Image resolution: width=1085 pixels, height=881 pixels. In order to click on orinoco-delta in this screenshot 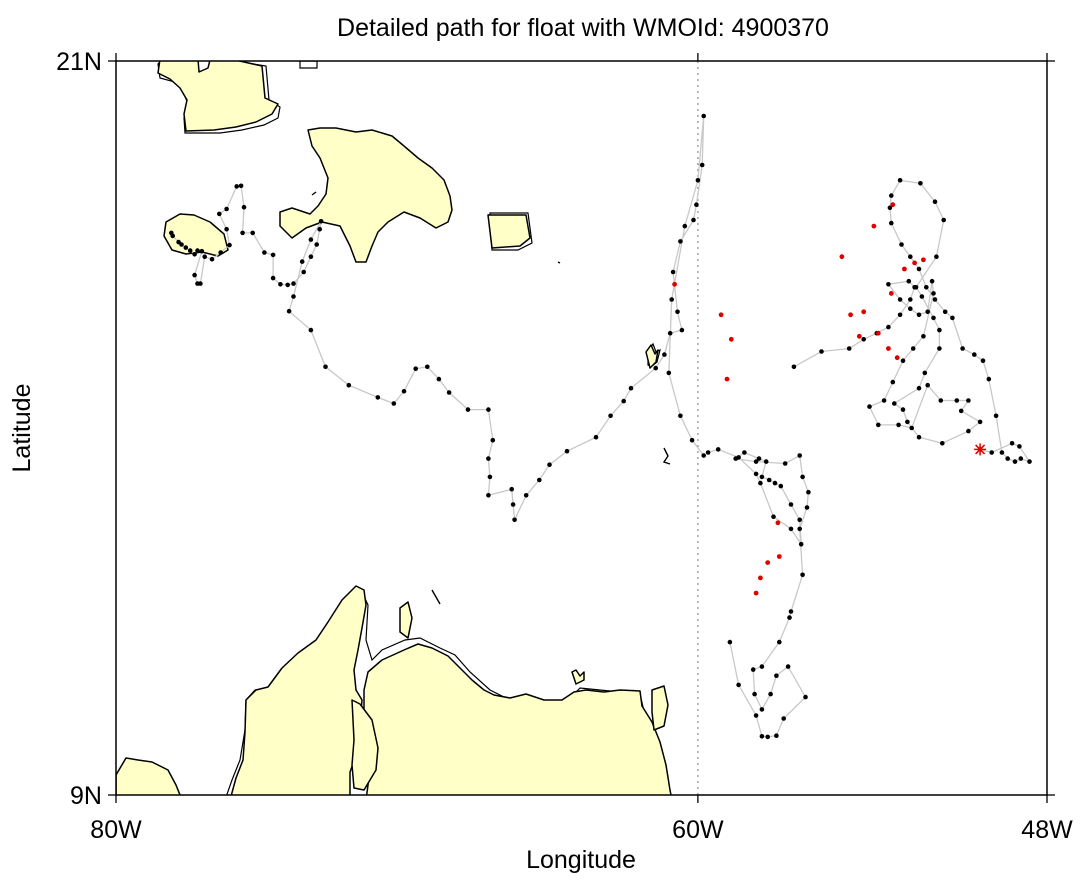, I will do `click(517, 719)`.